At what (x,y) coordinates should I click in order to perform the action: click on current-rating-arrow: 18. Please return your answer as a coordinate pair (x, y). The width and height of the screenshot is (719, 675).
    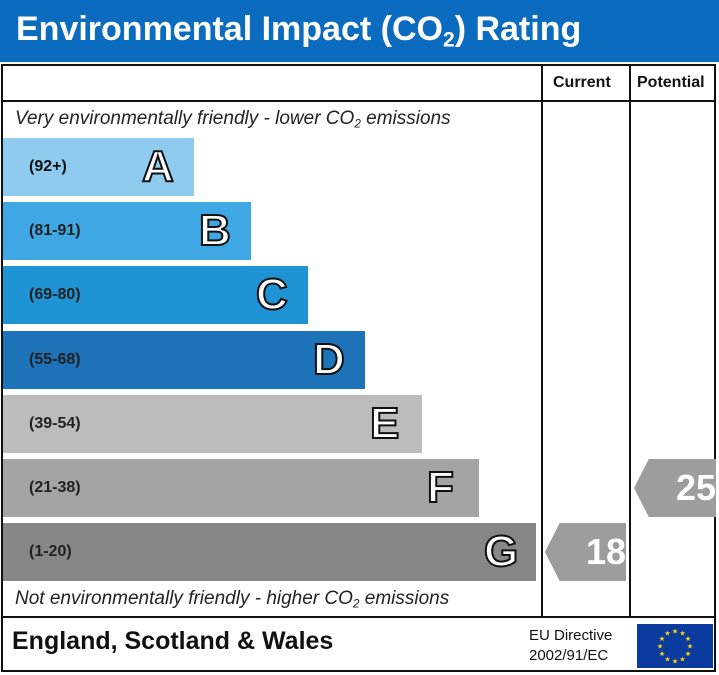
    Looking at the image, I should click on (585, 552).